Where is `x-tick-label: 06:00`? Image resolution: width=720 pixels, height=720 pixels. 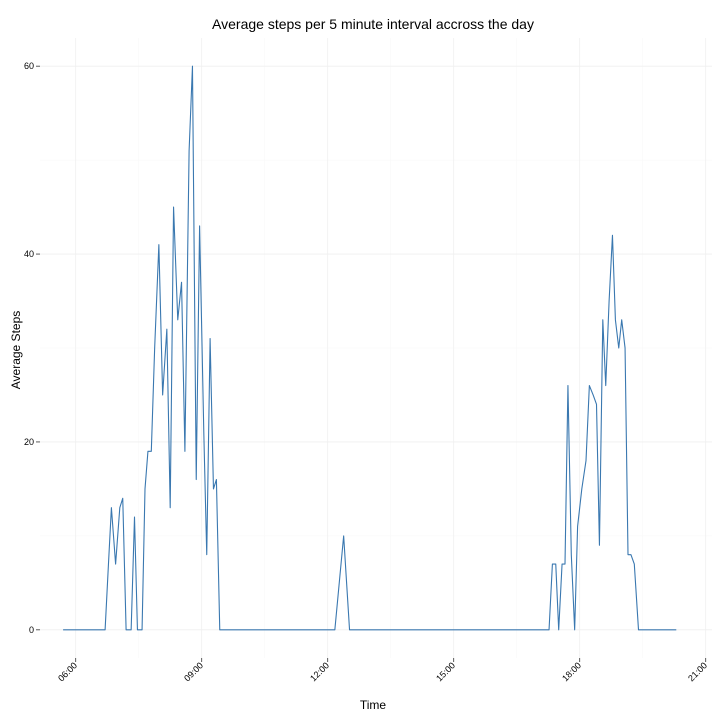 x-tick-label: 06:00 is located at coordinates (67, 671).